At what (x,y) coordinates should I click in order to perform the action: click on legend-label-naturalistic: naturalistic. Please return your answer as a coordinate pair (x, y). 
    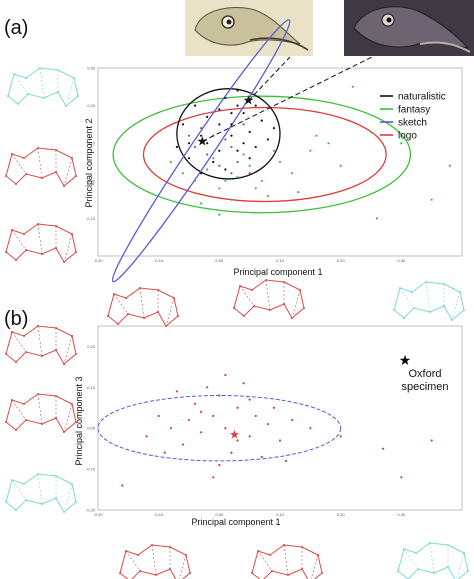
    Looking at the image, I should click on (422, 97).